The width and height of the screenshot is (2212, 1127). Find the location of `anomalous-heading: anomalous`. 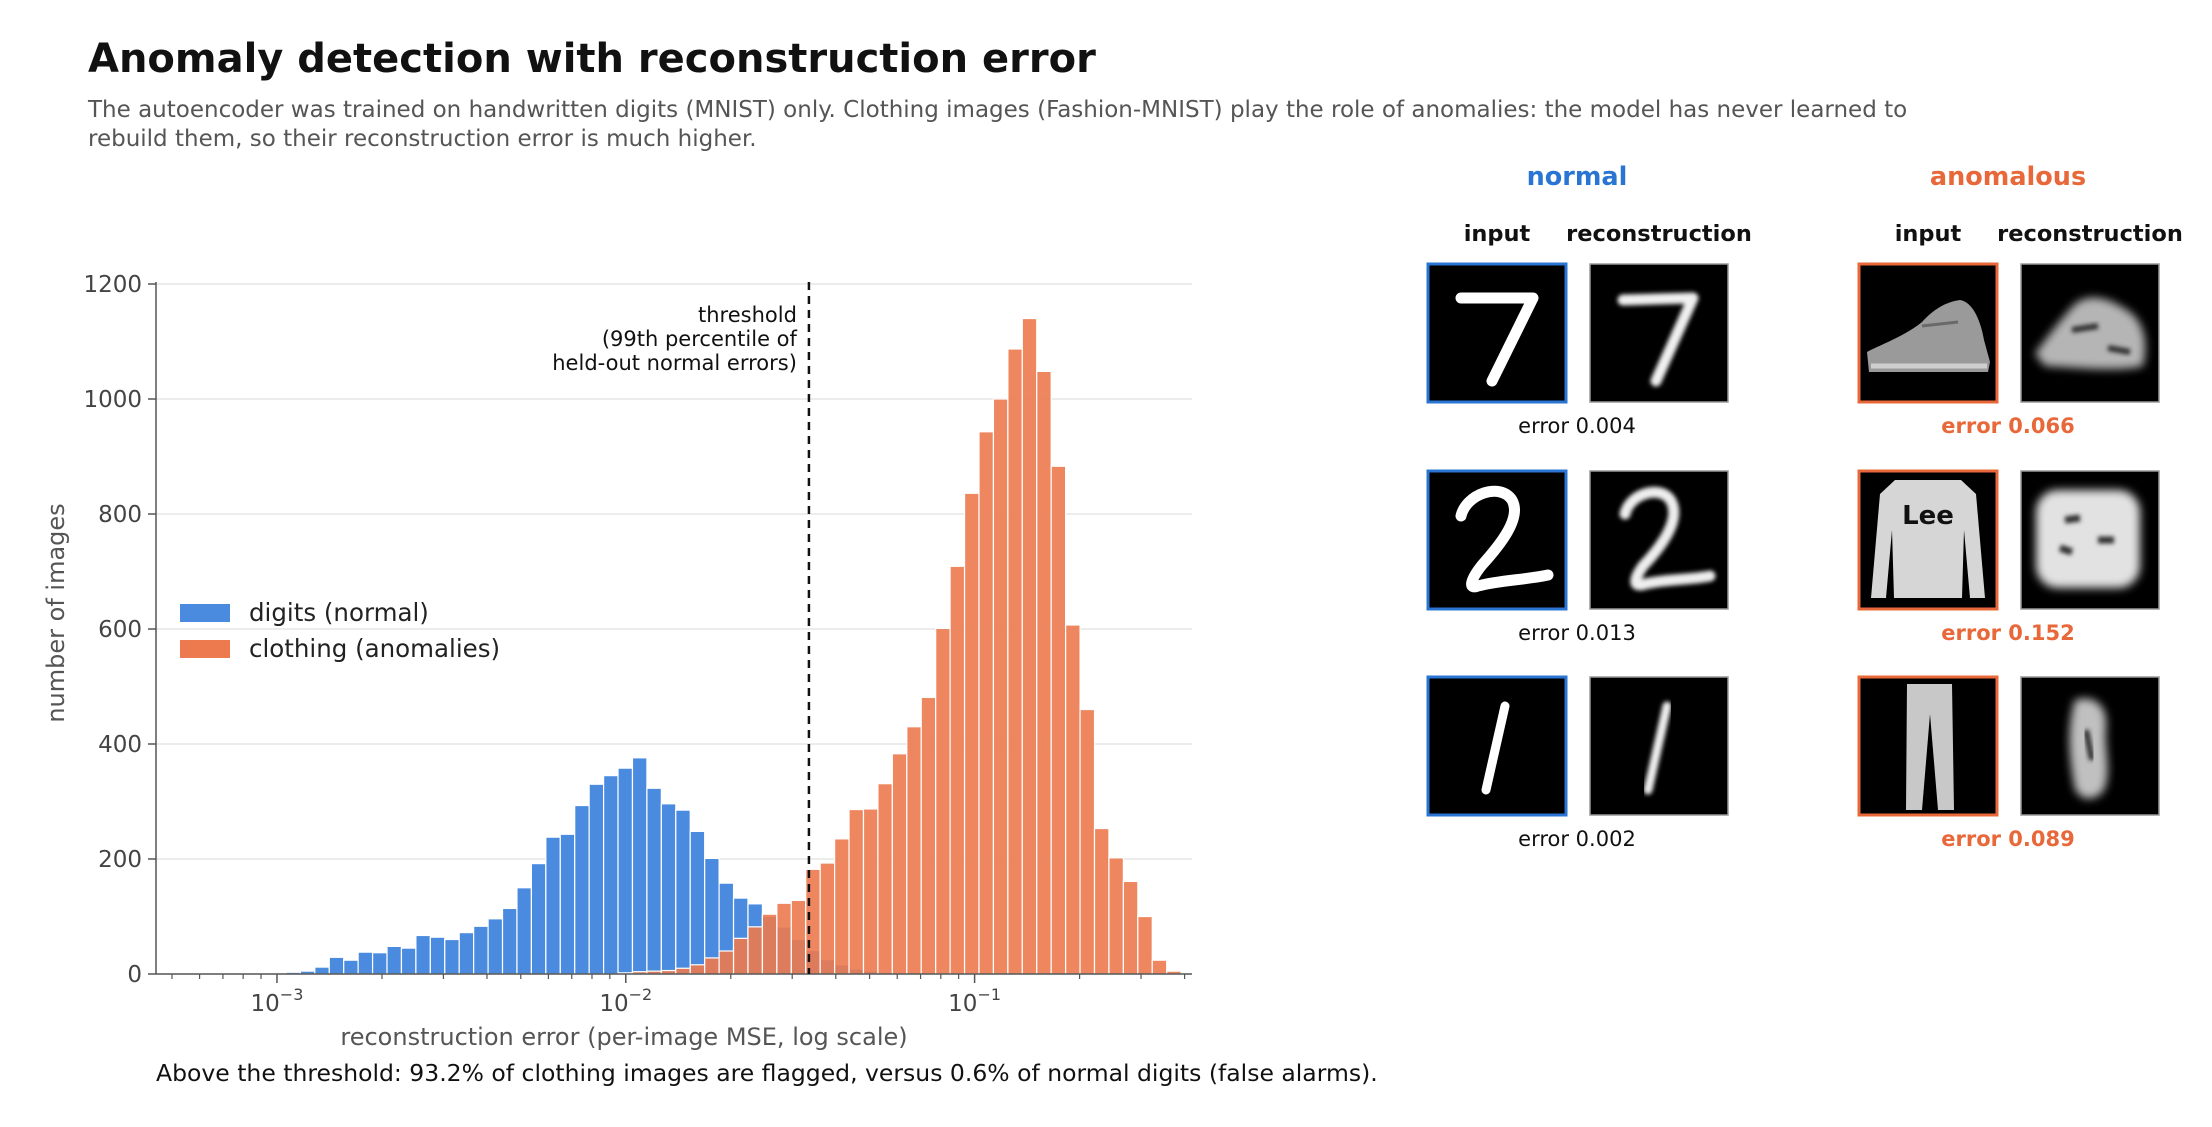

anomalous-heading: anomalous is located at coordinates (2008, 177).